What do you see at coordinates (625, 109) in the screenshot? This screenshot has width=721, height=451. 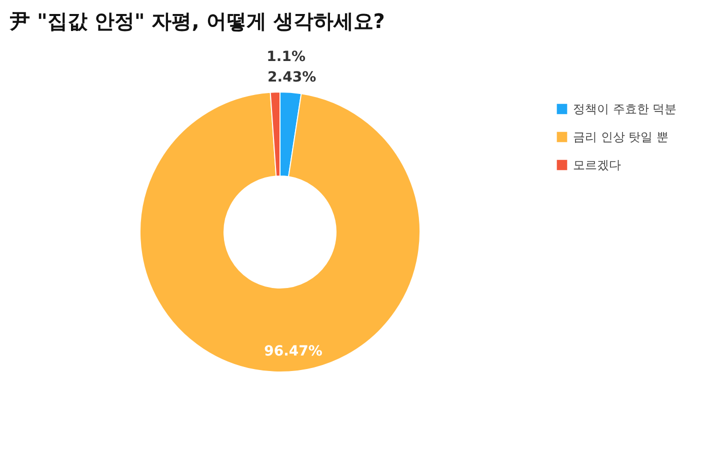 I see `legend-label: 정책이 주효한 덕분` at bounding box center [625, 109].